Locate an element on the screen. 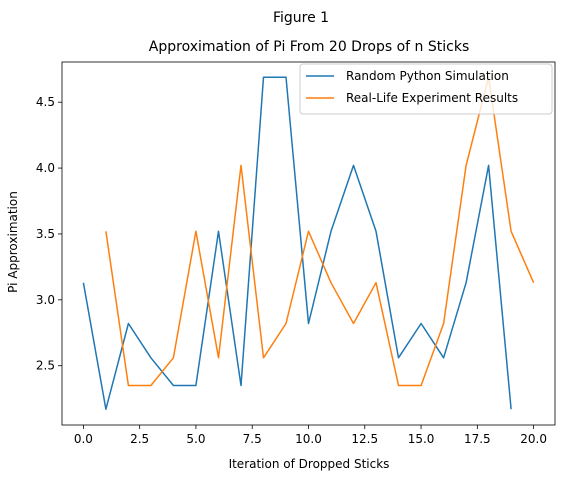 Image resolution: width=567 pixels, height=480 pixels. legend-label-random-python-simulation: Random Python Simulation is located at coordinates (427, 76).